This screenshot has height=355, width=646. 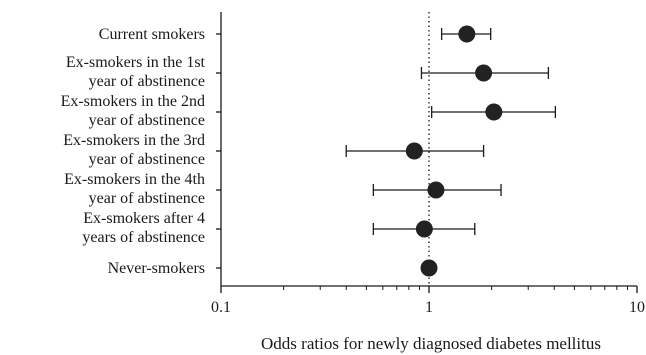 I want to click on category-label: Never-smokers, so click(x=156, y=268).